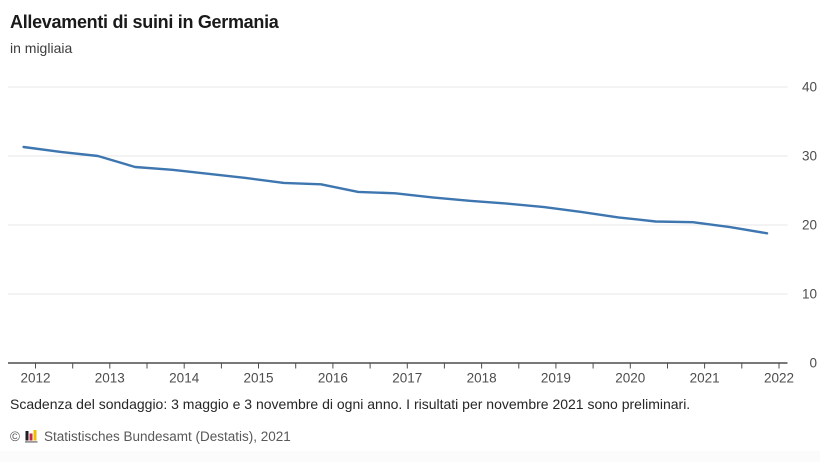  What do you see at coordinates (184, 378) in the screenshot?
I see `x-axis-label: 2014` at bounding box center [184, 378].